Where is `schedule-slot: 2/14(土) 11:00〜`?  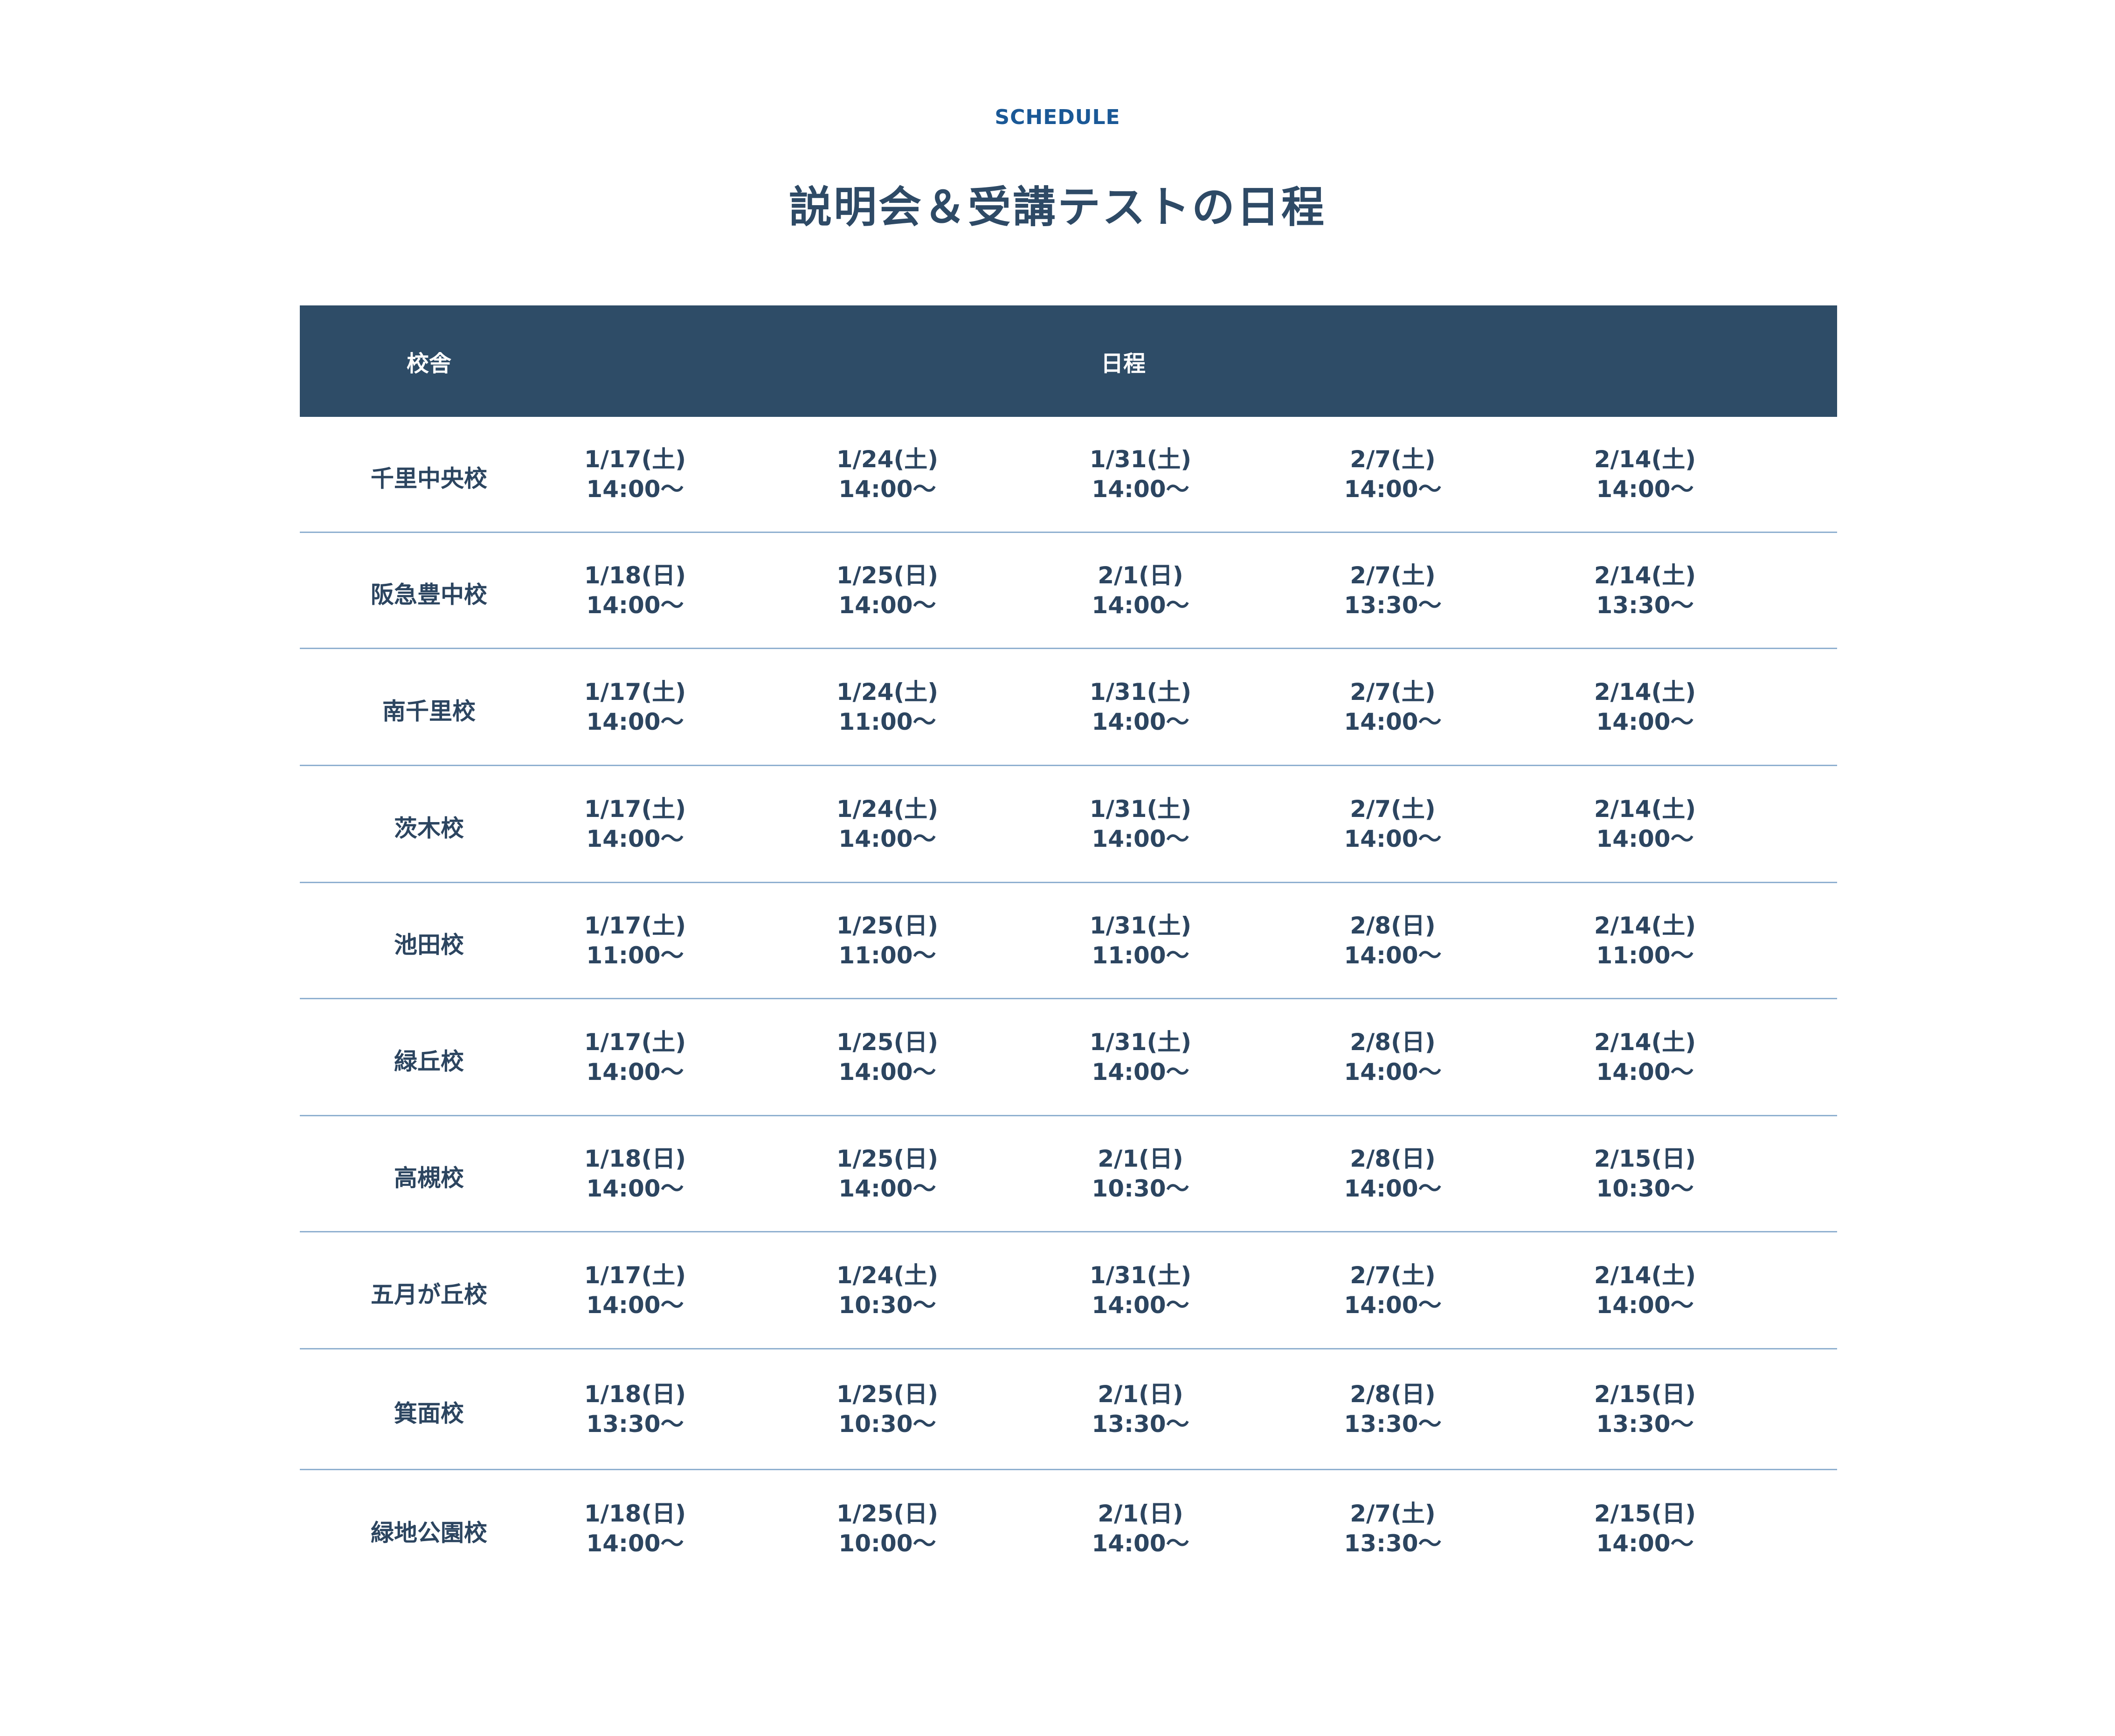
schedule-slot: 2/14(土) 11:00〜 is located at coordinates (1645, 940).